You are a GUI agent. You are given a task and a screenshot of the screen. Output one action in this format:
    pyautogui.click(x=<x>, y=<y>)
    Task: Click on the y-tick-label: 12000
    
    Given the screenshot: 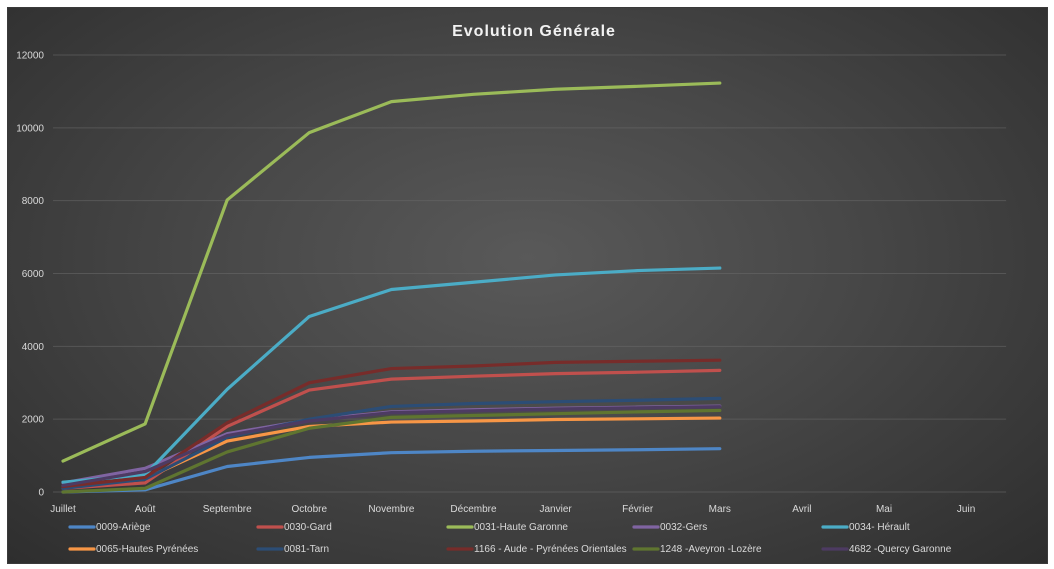 What is the action you would take?
    pyautogui.click(x=30, y=56)
    